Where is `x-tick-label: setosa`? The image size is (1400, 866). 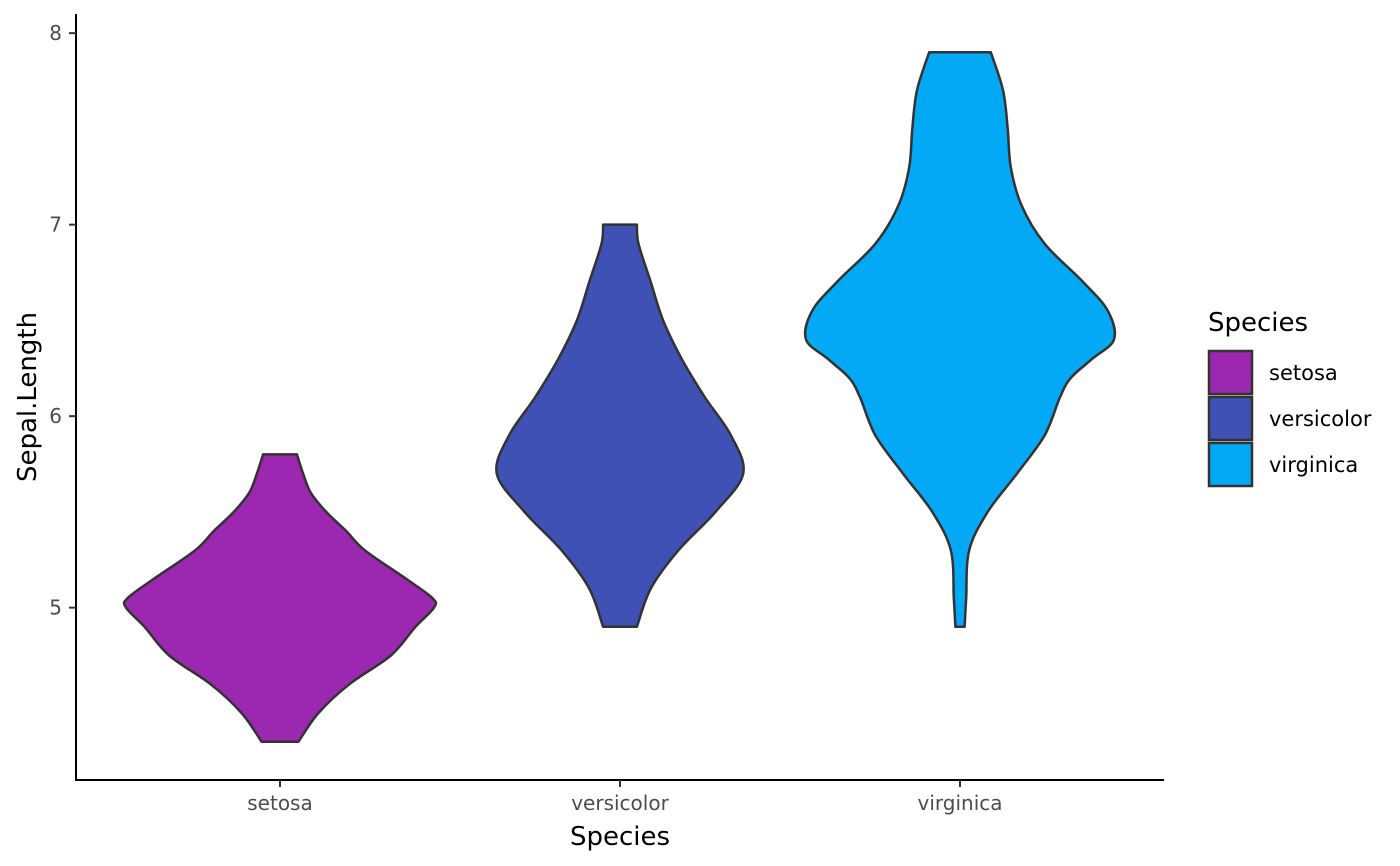 x-tick-label: setosa is located at coordinates (279, 803).